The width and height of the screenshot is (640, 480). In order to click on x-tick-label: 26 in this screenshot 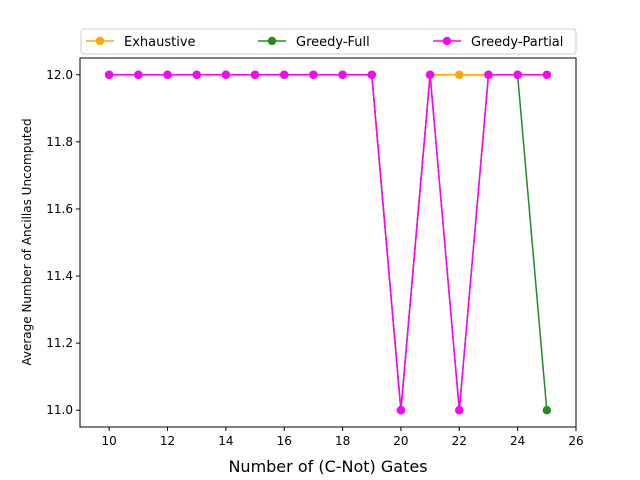, I will do `click(575, 441)`.